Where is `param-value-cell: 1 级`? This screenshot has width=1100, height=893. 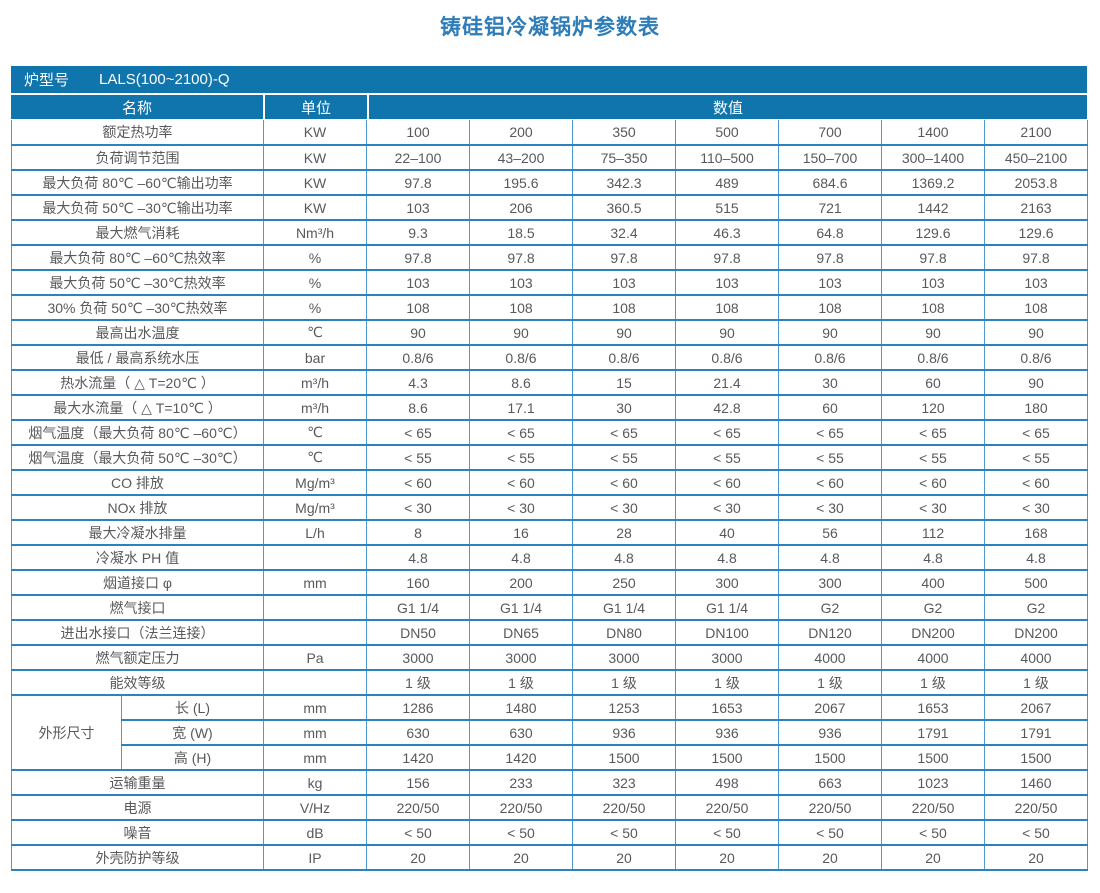
param-value-cell: 1 级 is located at coordinates (727, 682).